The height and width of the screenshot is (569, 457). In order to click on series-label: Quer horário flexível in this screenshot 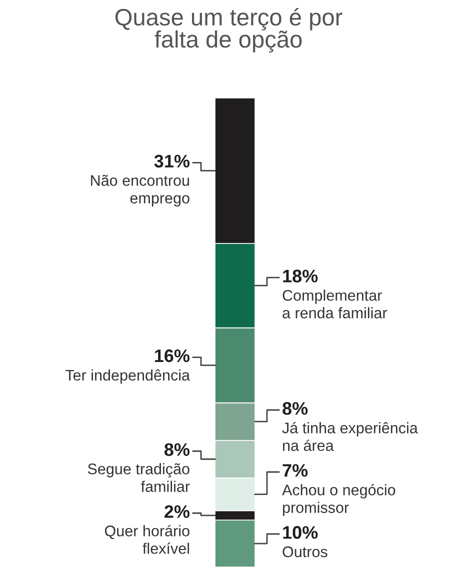, I will do `click(147, 539)`.